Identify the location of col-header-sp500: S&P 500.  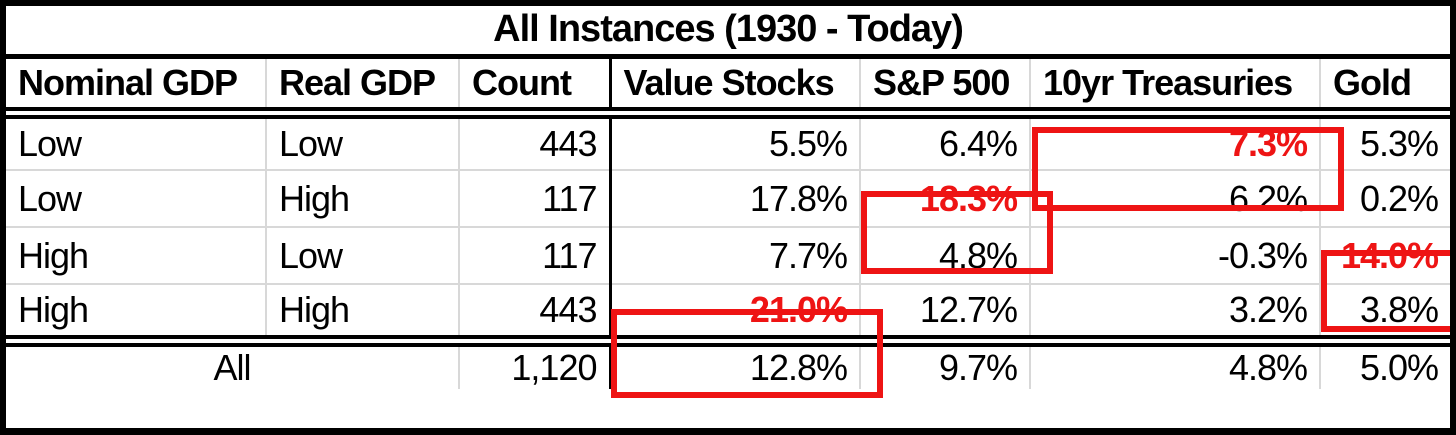
(945, 87).